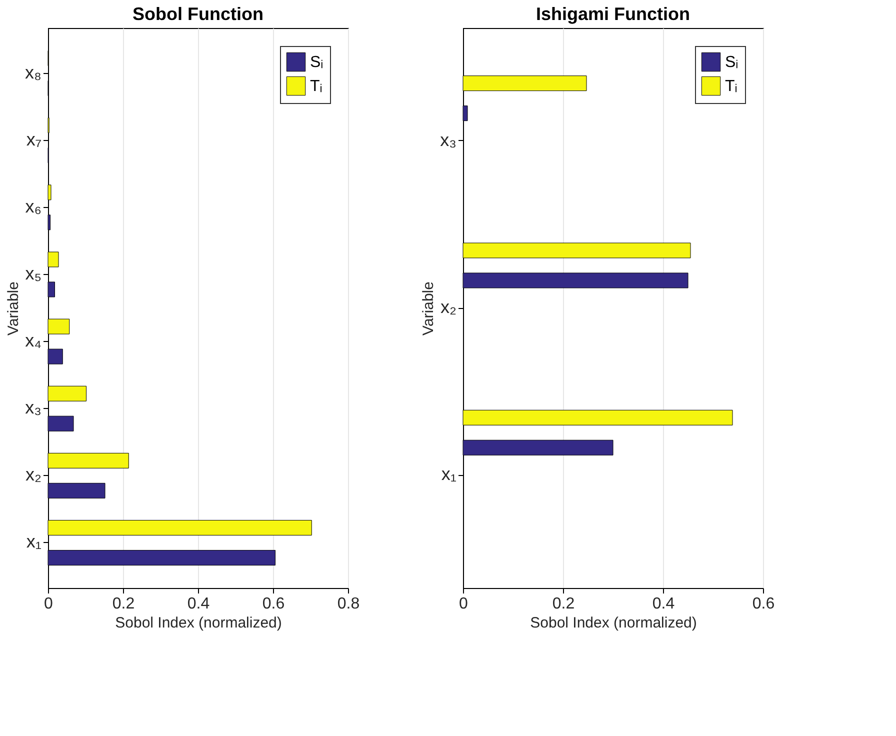 The image size is (896, 736). What do you see at coordinates (198, 14) in the screenshot?
I see `chart-title: Sobol Function` at bounding box center [198, 14].